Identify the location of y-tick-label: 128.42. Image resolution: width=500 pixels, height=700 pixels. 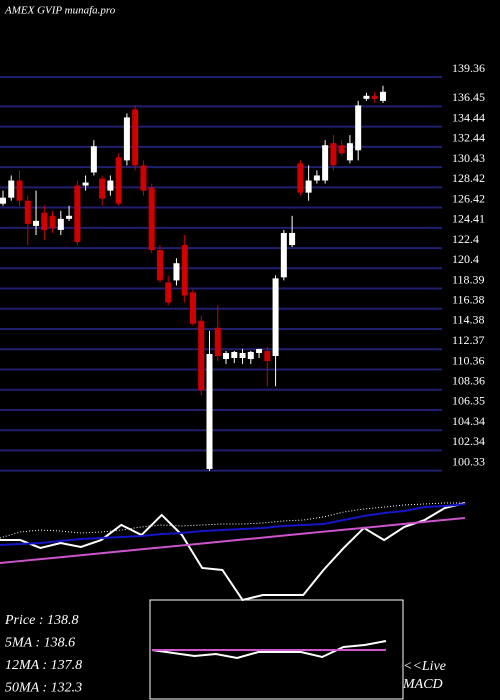
(468, 178).